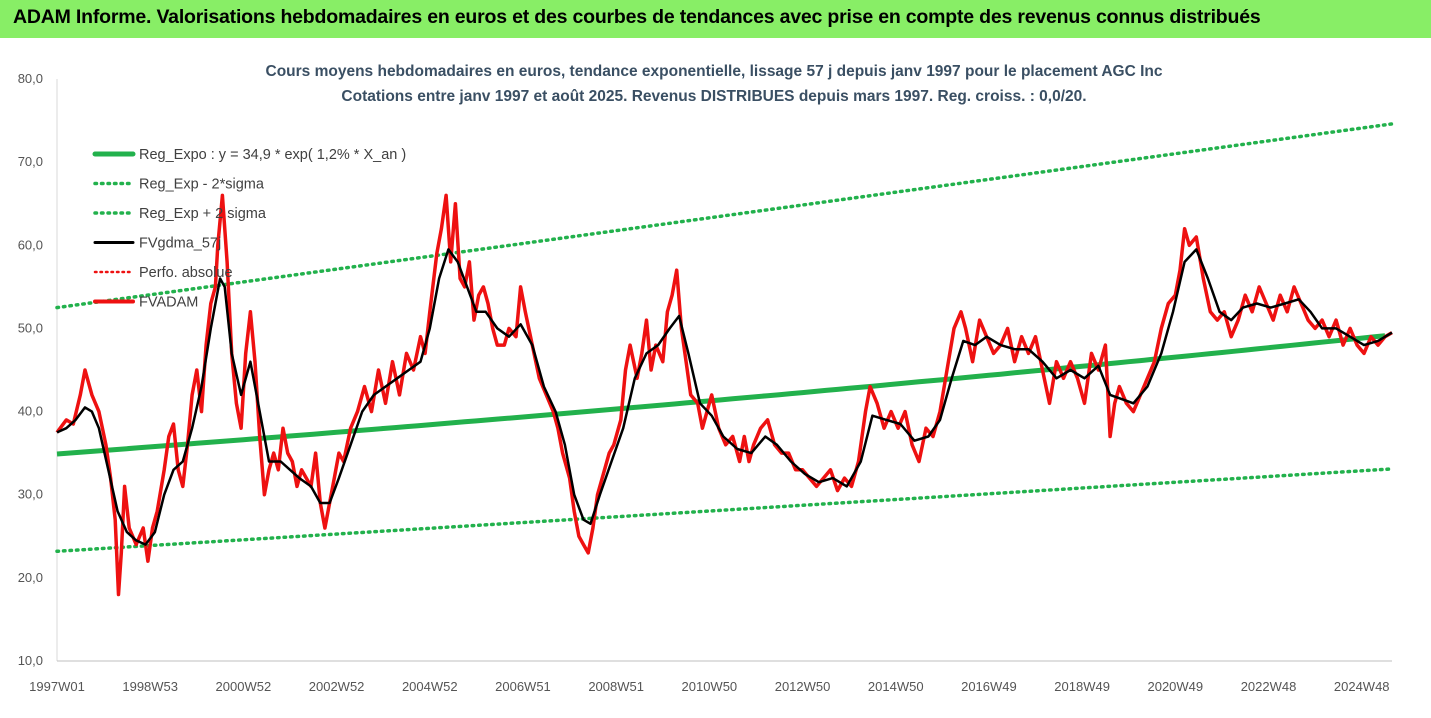 The image size is (1431, 718). Describe the element at coordinates (1362, 686) in the screenshot. I see `x-tick-label: 2024W48` at that location.